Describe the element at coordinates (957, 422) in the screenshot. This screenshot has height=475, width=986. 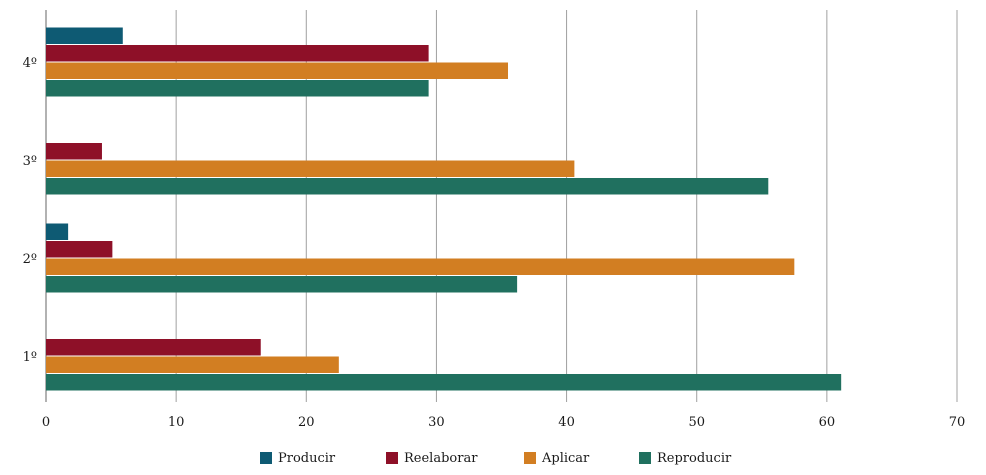
I see `x-tick-label: 70` at that location.